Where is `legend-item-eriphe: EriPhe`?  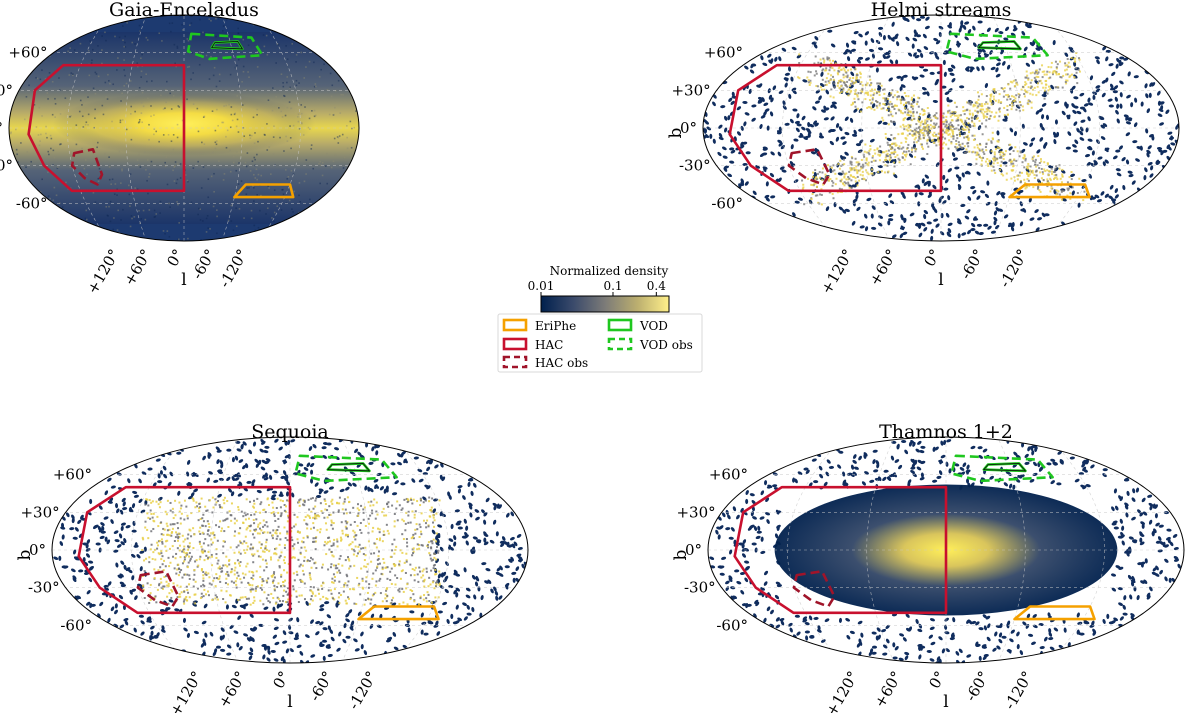 legend-item-eriphe: EriPhe is located at coordinates (539, 325).